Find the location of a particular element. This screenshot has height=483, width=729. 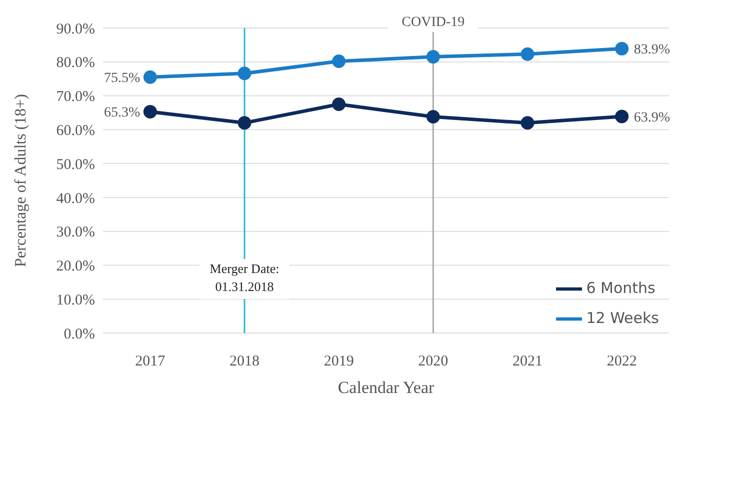

y-tick-label: 40.0% is located at coordinates (75, 198).